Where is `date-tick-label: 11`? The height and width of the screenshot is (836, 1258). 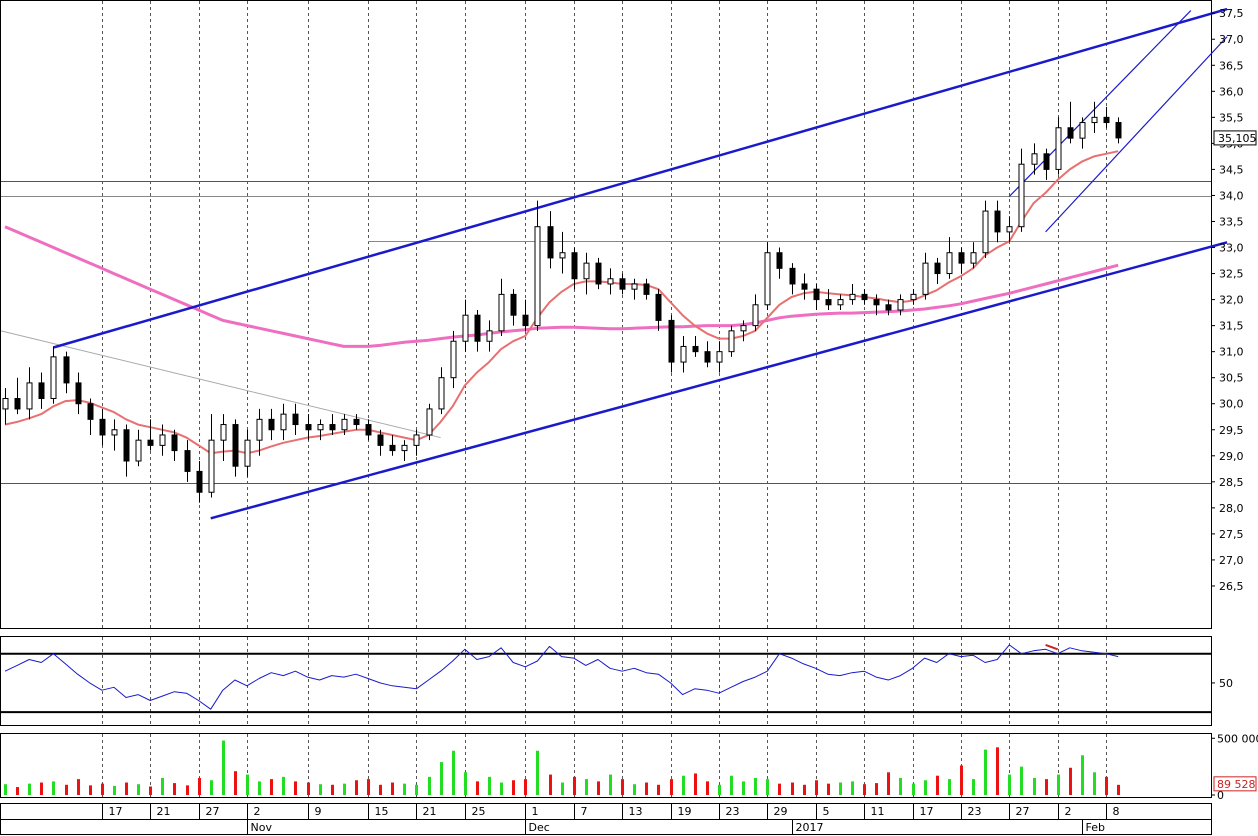 date-tick-label: 11 is located at coordinates (878, 811).